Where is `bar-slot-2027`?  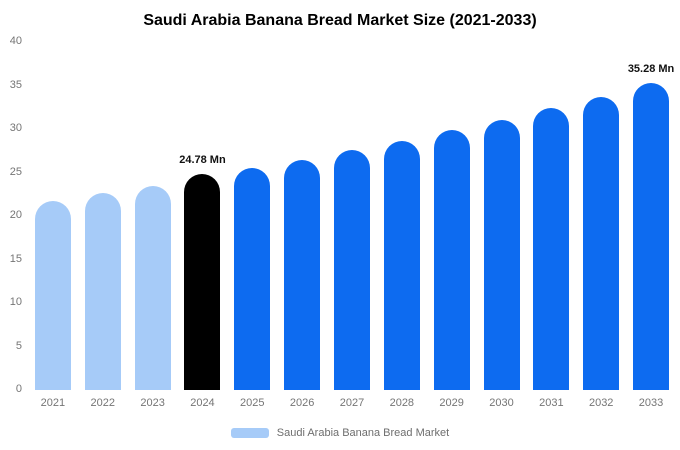 bar-slot-2027 is located at coordinates (352, 216).